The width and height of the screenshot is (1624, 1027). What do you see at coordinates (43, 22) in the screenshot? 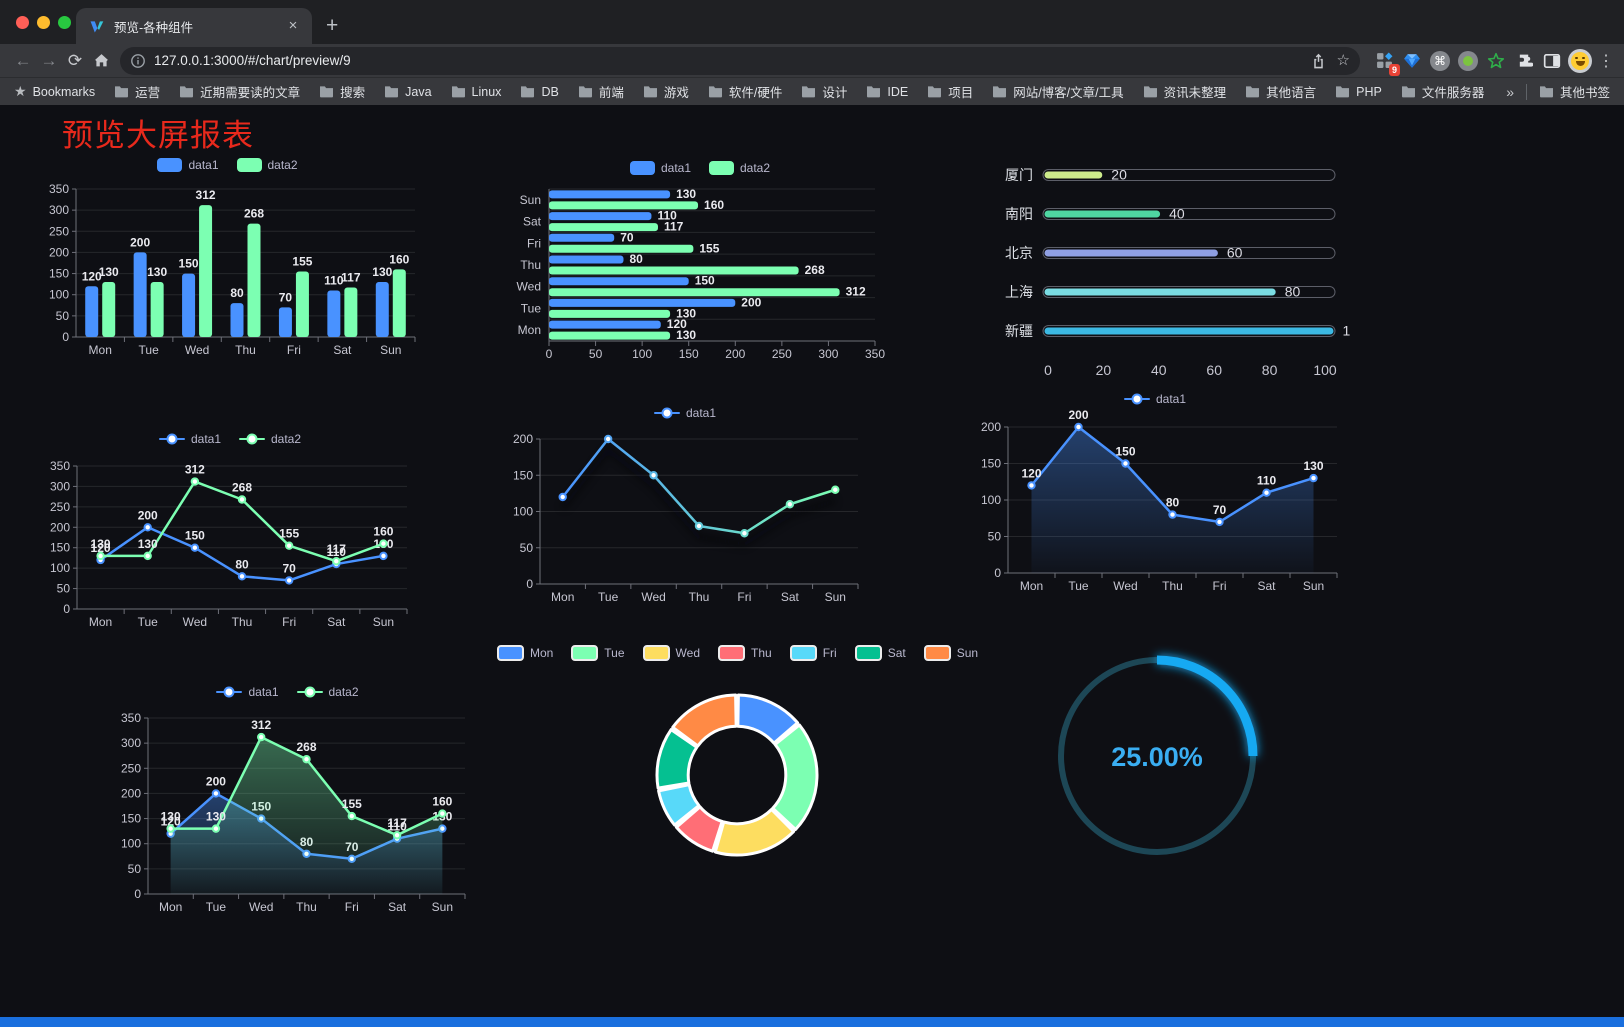
I see `minimize-window-button` at bounding box center [43, 22].